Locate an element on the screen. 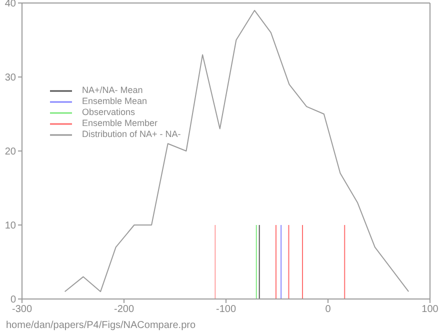 The image size is (439, 333). x-tick-label: -300 is located at coordinates (22, 310).